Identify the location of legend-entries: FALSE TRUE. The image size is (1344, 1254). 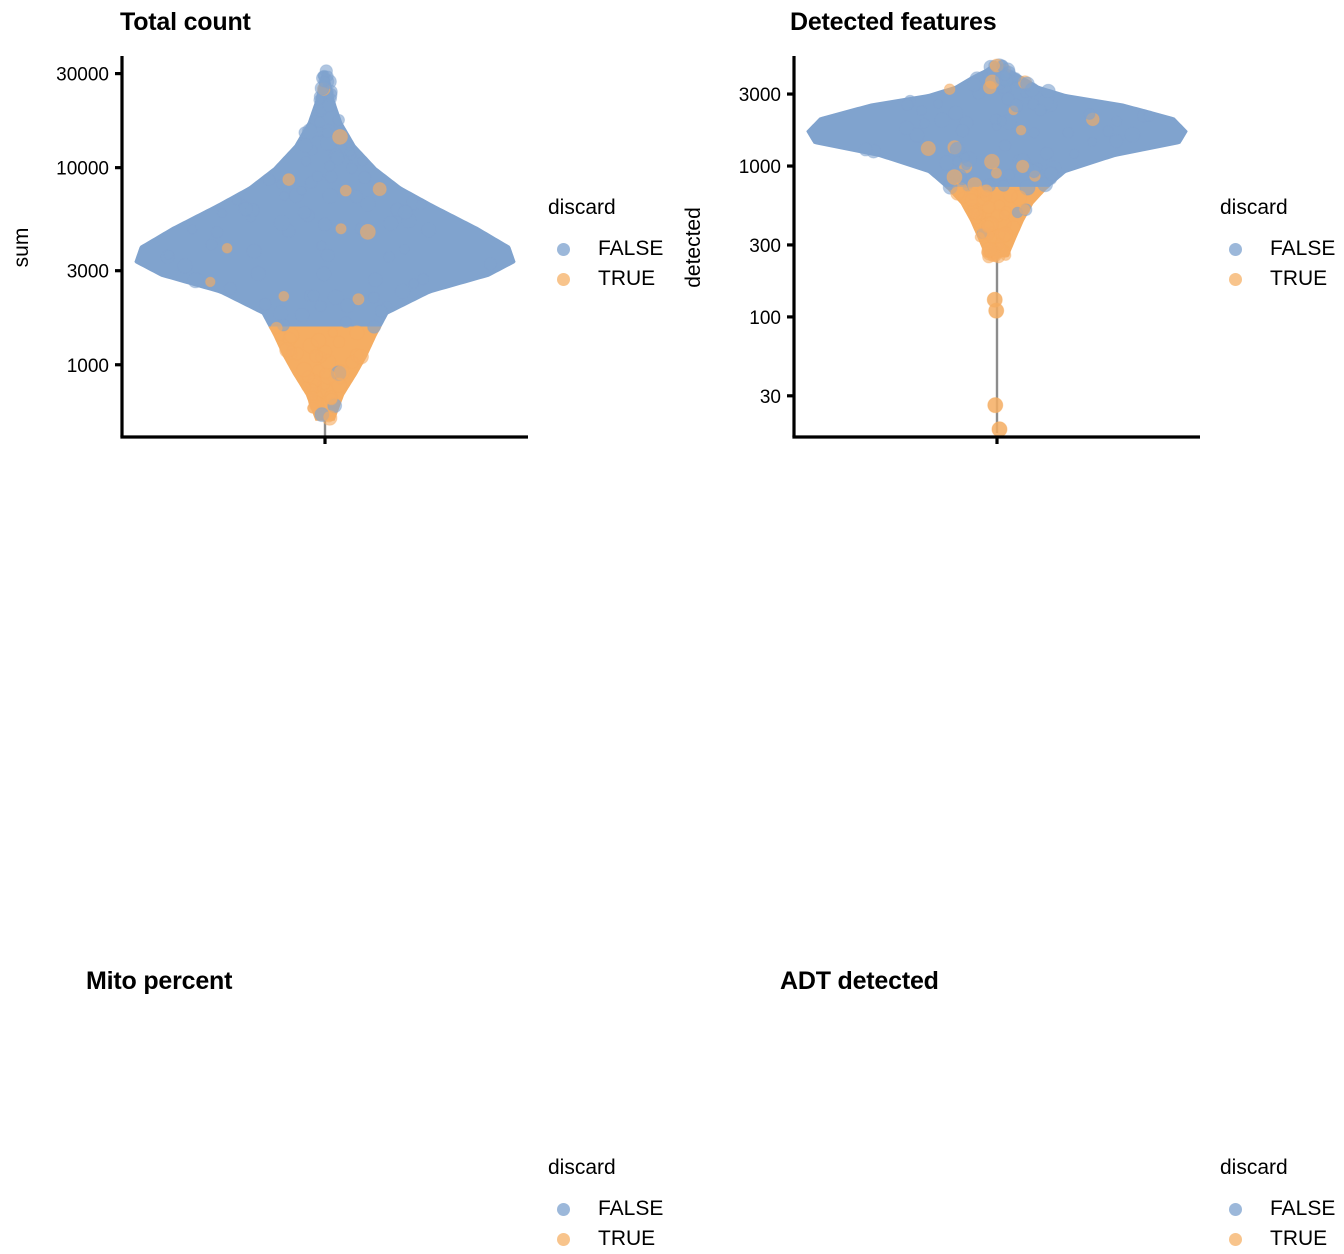
(1277, 264).